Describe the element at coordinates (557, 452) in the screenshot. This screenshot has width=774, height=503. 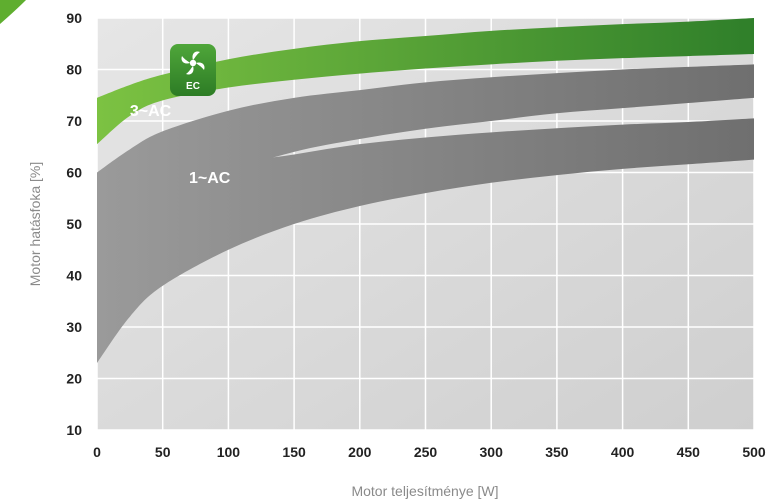
I see `x-tick-label: 350` at that location.